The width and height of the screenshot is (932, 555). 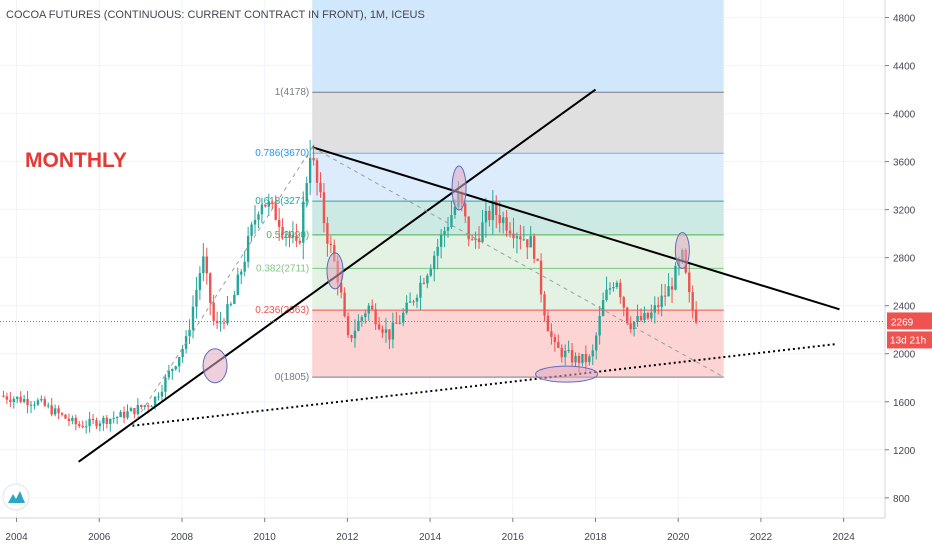 What do you see at coordinates (282, 201) in the screenshot?
I see `fib-level-label: 0.618(3271)` at bounding box center [282, 201].